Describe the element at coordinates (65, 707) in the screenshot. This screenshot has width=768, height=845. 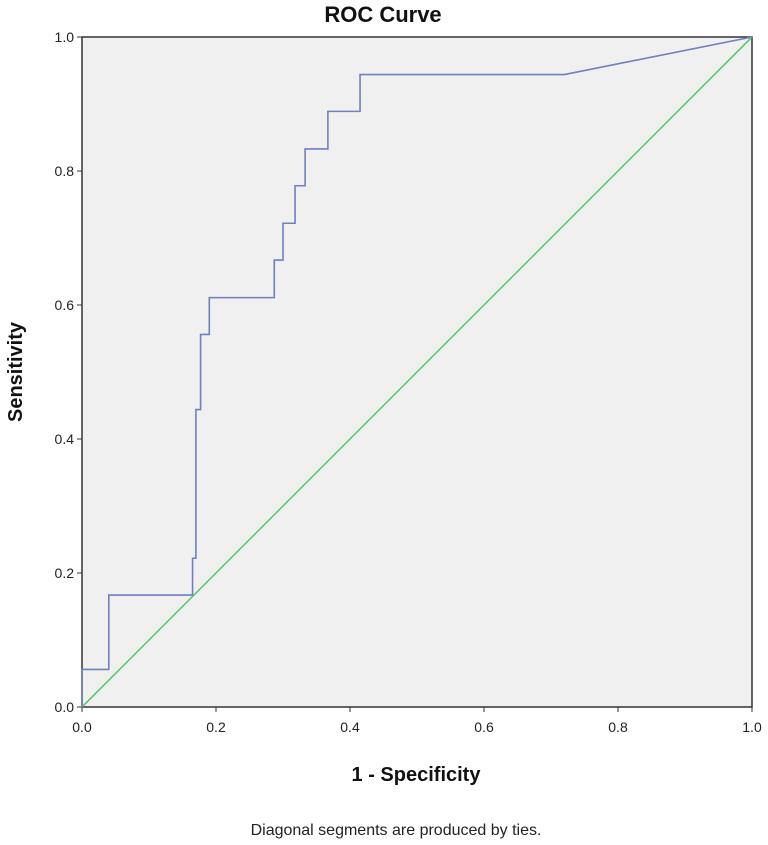
I see `y-tick-label: 0.0` at that location.